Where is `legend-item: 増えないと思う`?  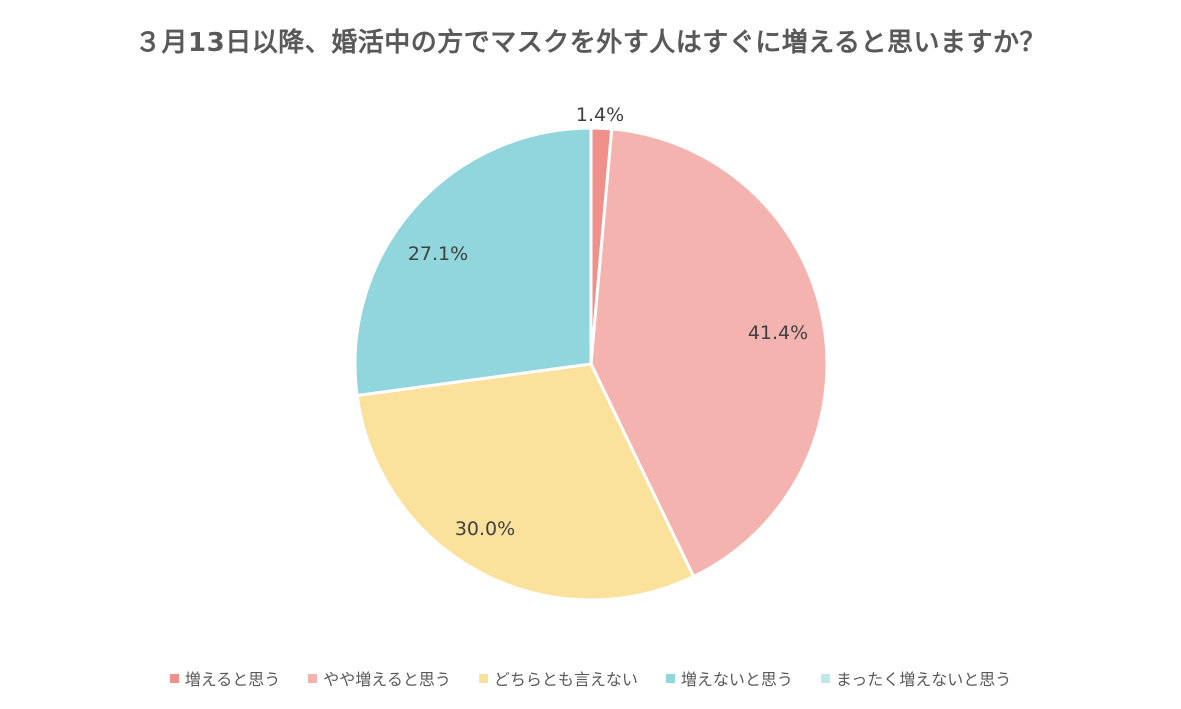 legend-item: 増えないと思う is located at coordinates (729, 678).